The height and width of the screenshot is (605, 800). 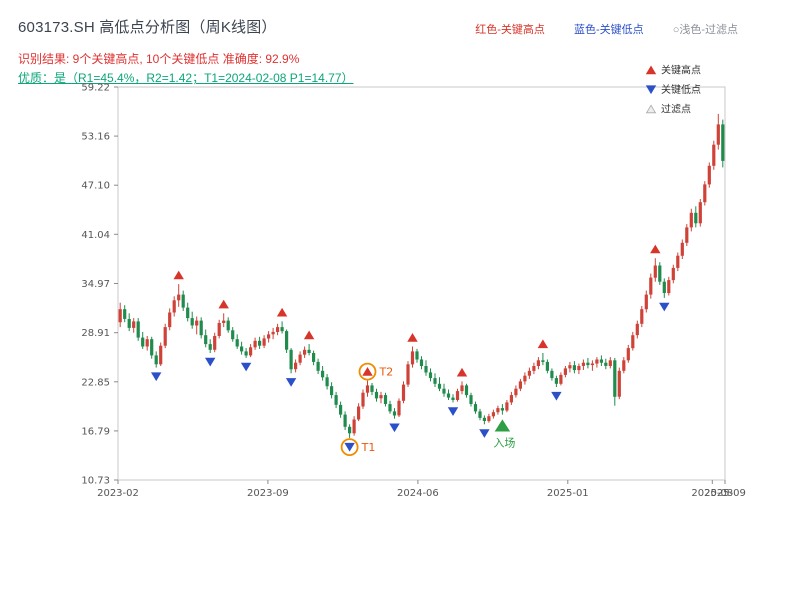 I want to click on T1-label: T1, so click(x=368, y=447).